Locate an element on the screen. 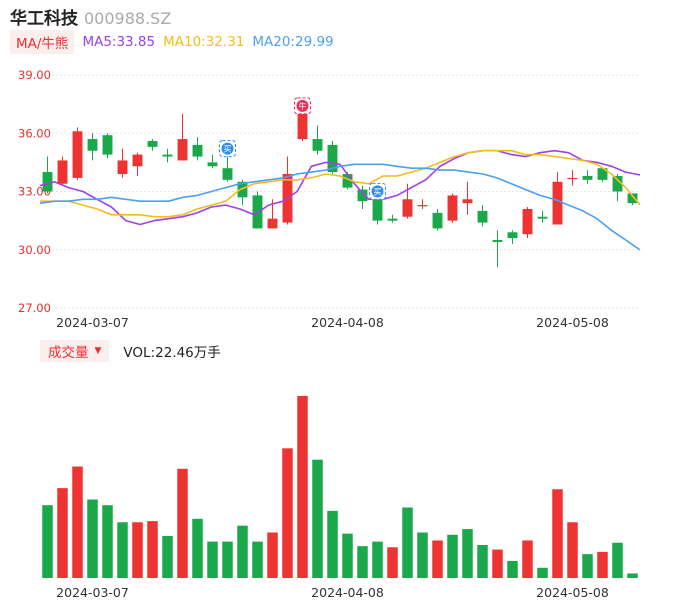  ma20-line is located at coordinates (340, 207).